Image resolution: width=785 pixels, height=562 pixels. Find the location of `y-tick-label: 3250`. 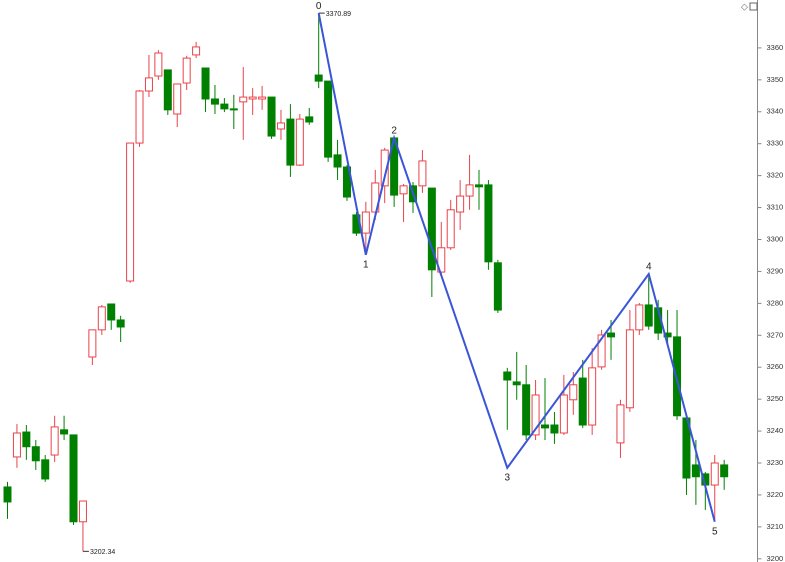

y-tick-label: 3250 is located at coordinates (775, 398).